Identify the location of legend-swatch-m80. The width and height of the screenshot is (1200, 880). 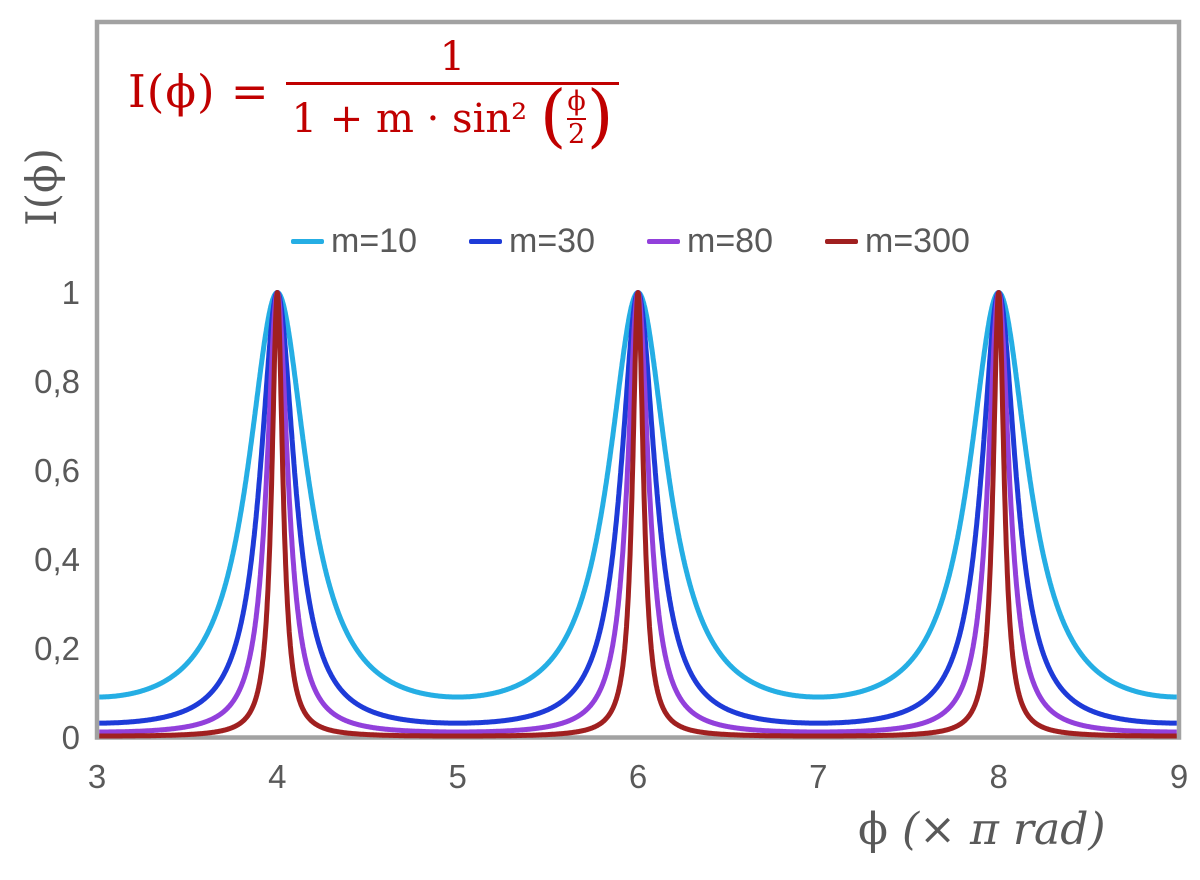
(663, 241).